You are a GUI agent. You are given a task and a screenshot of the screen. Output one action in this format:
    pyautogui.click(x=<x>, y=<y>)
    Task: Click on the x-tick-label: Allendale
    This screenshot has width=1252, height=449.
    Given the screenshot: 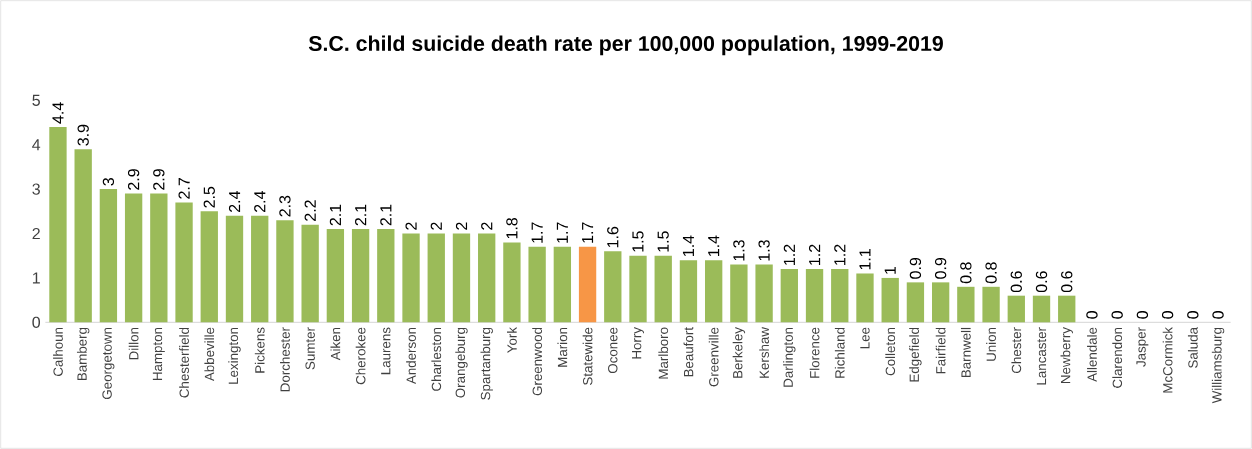 What is the action you would take?
    pyautogui.click(x=1092, y=354)
    